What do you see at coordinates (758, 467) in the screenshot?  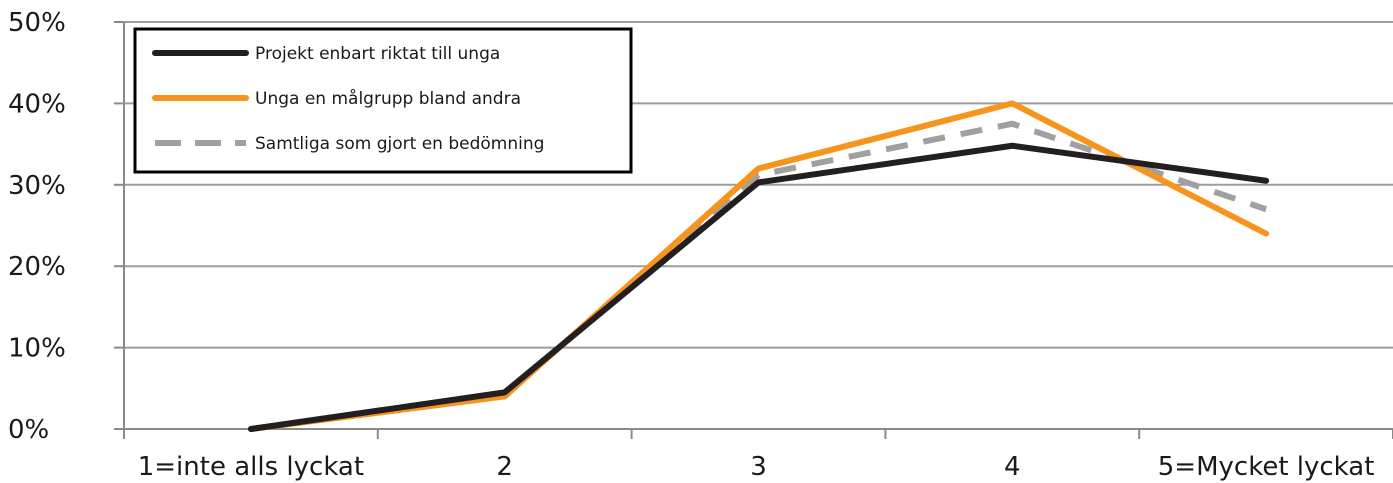 I see `x-tick-label: 3` at bounding box center [758, 467].